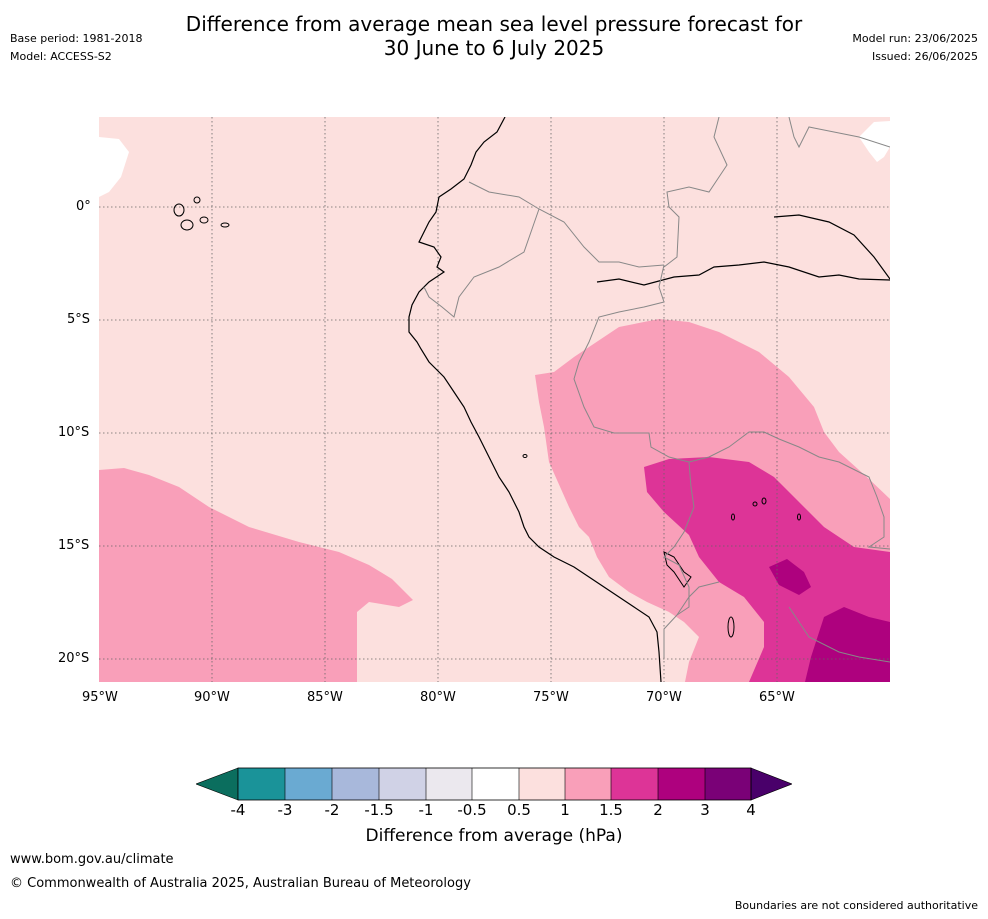  I want to click on colorbar-tick: 1, so click(565, 810).